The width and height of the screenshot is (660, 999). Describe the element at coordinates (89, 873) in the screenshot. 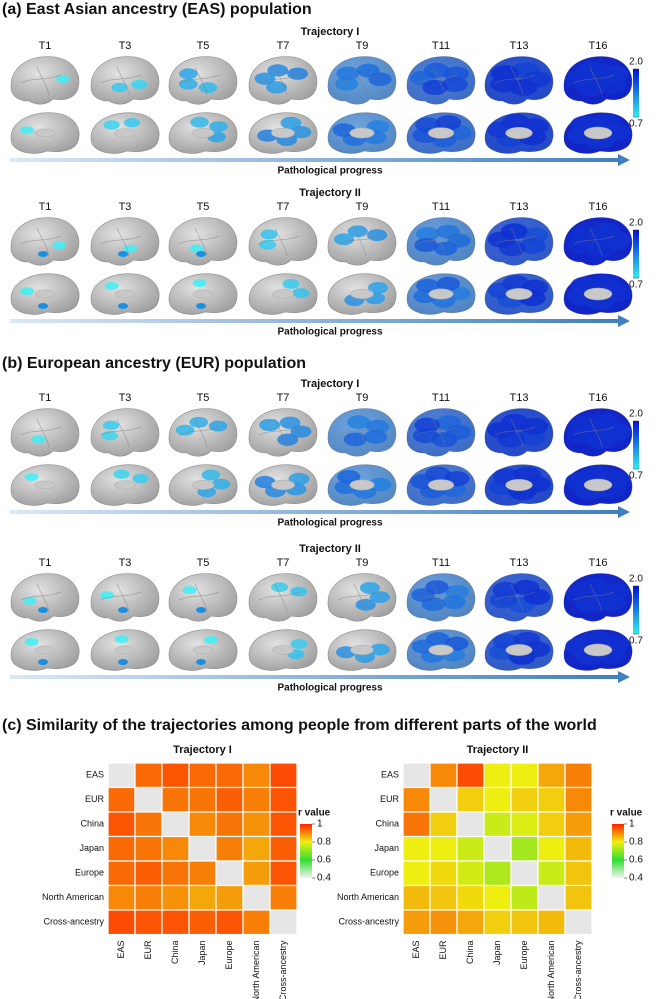

I see `row-label: Europe` at that location.